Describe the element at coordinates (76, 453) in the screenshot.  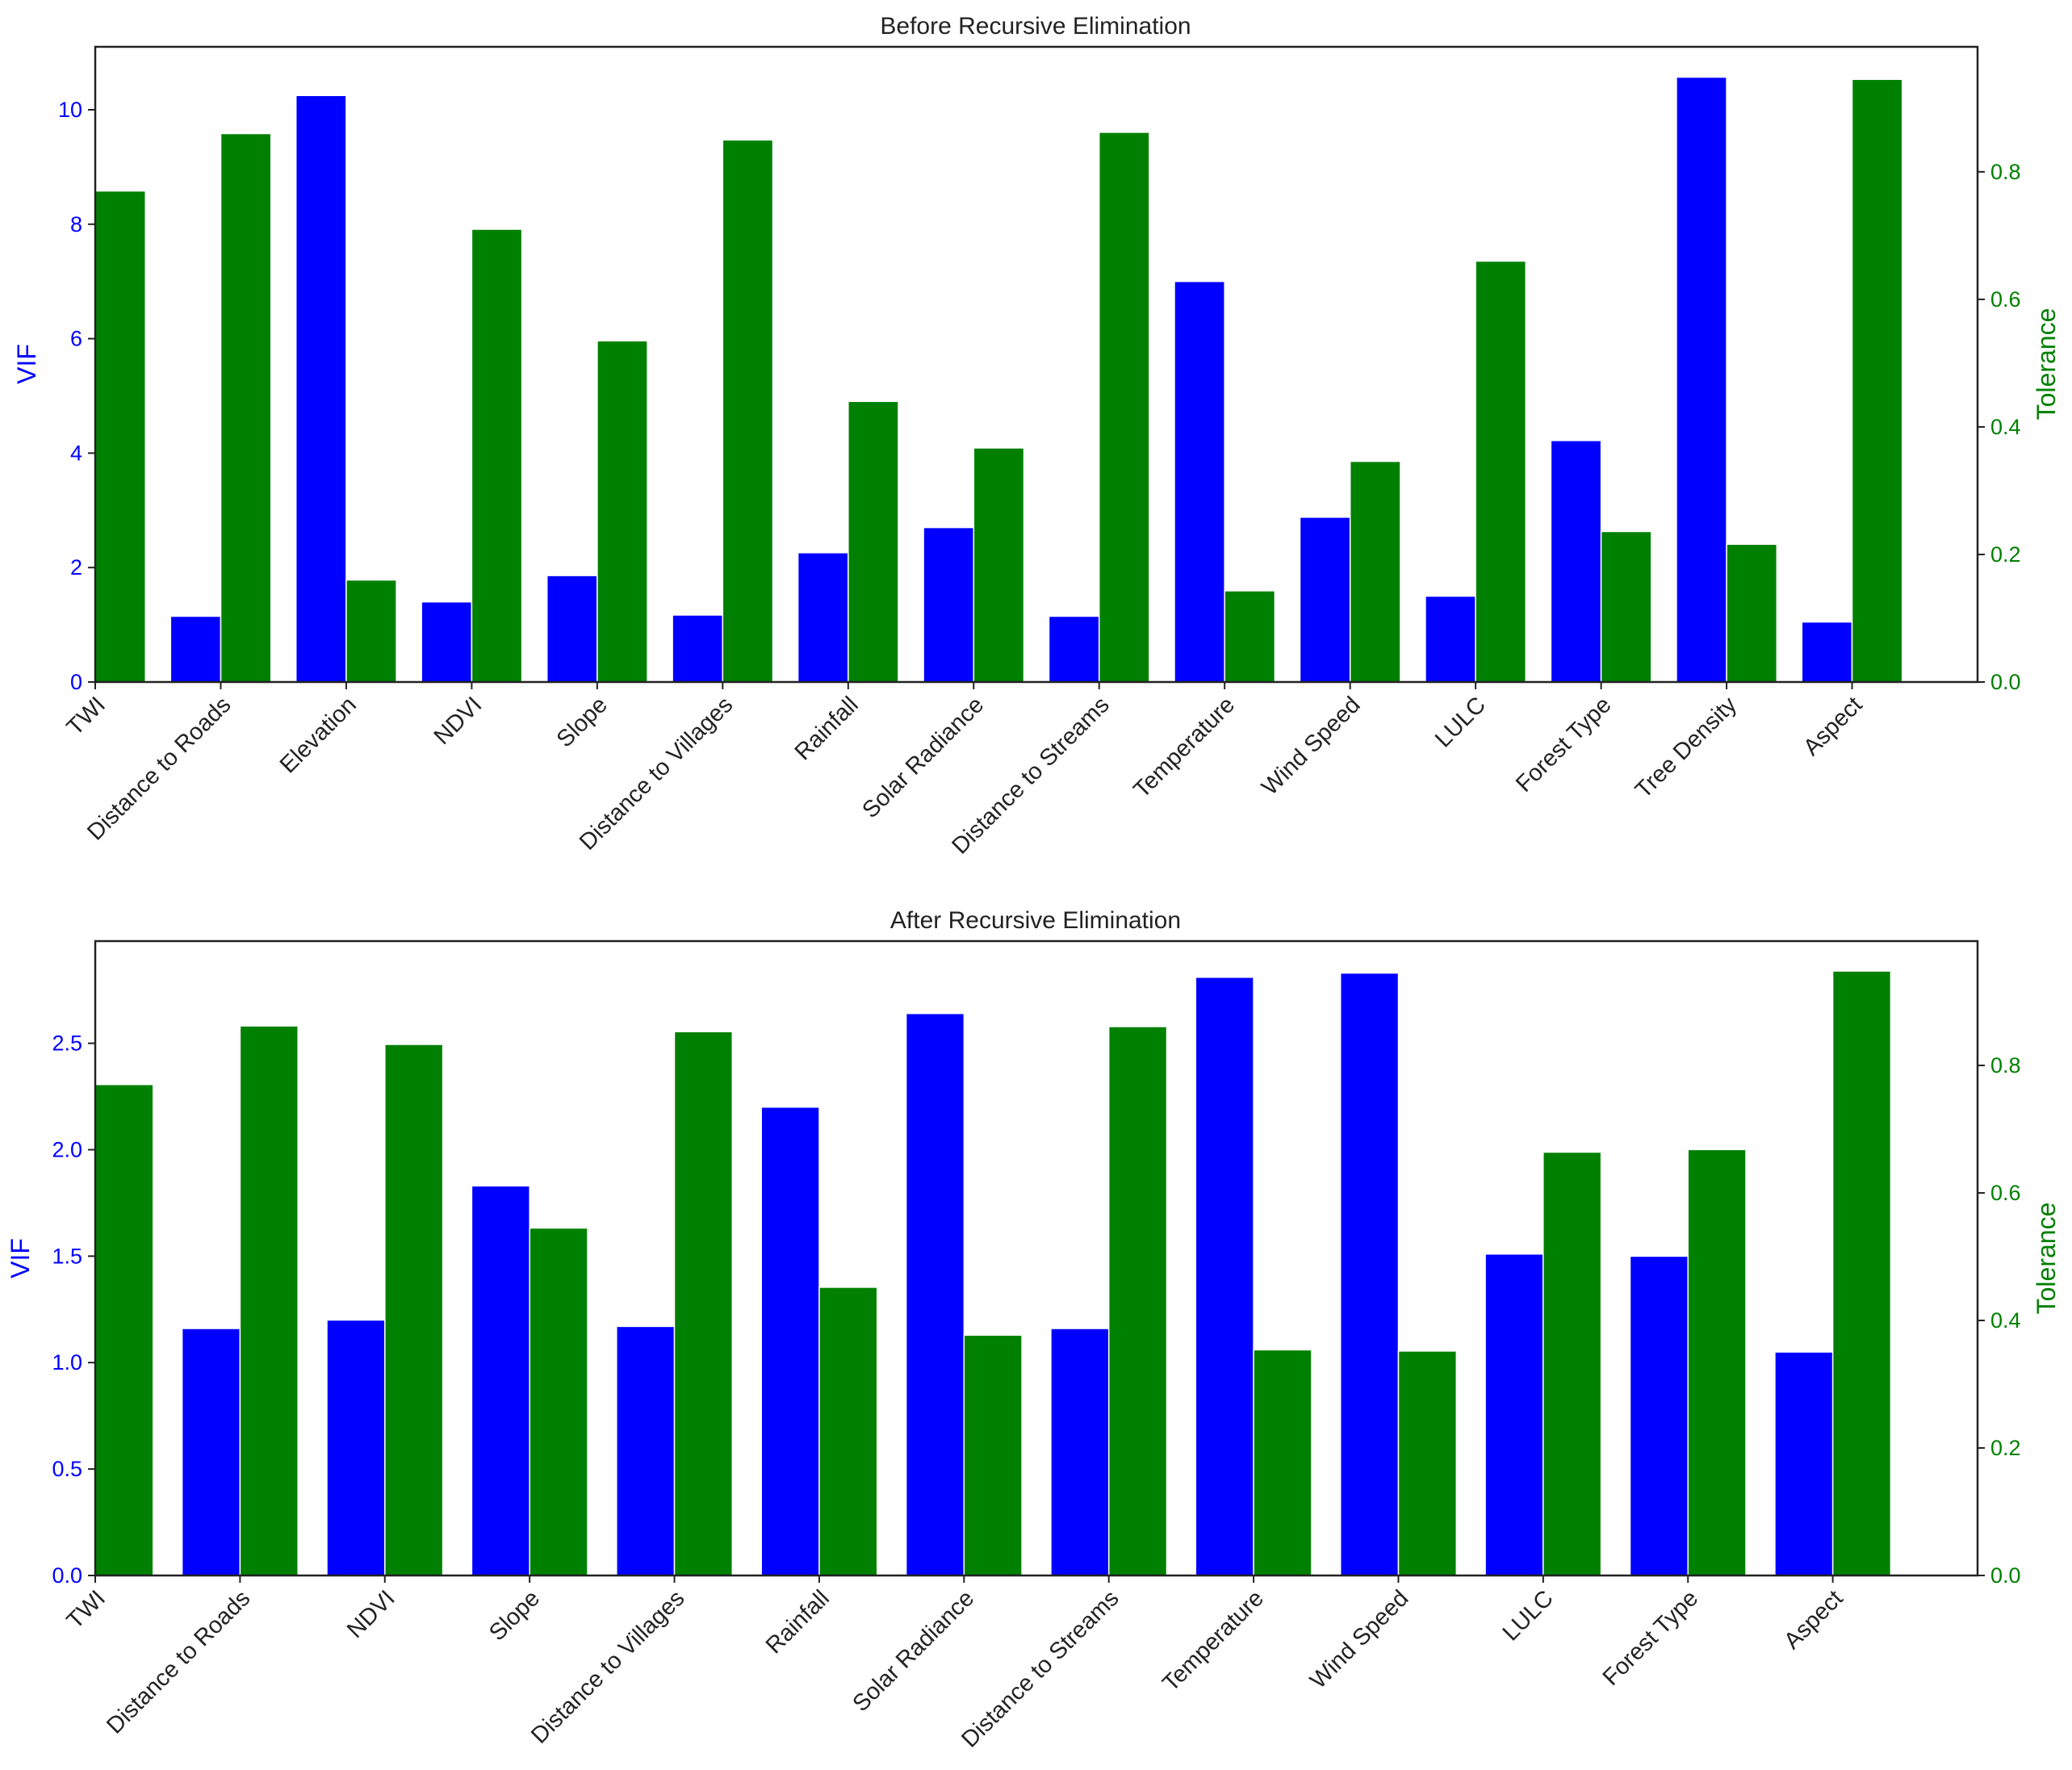
I see `y-tick-label-vif: 4` at that location.